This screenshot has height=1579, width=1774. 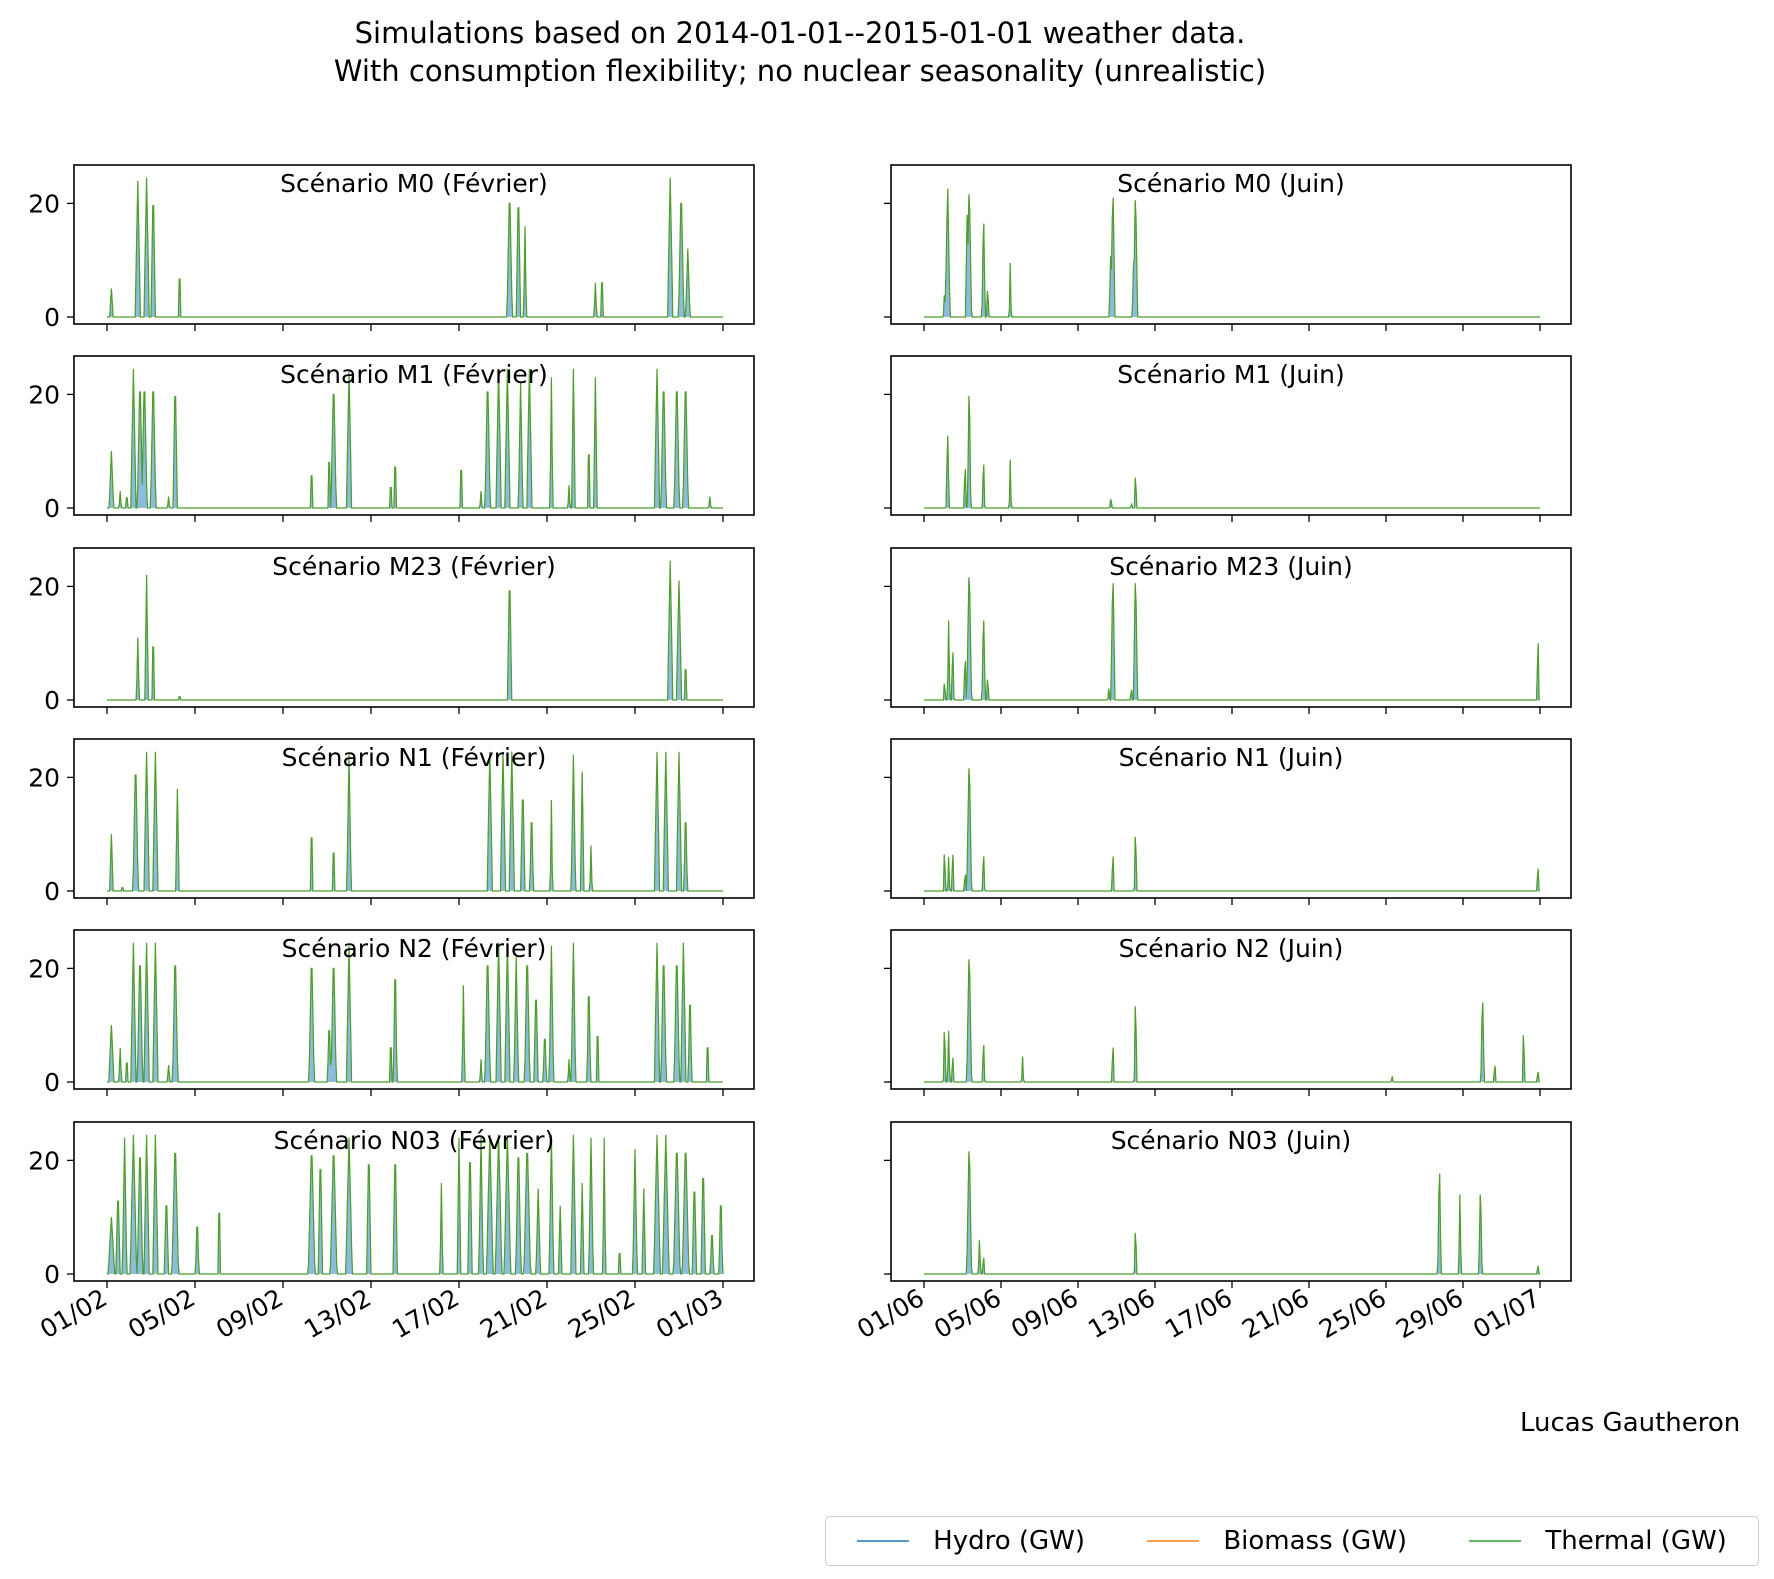 I want to click on hydro-area-jun-n2, so click(x=1232, y=1020).